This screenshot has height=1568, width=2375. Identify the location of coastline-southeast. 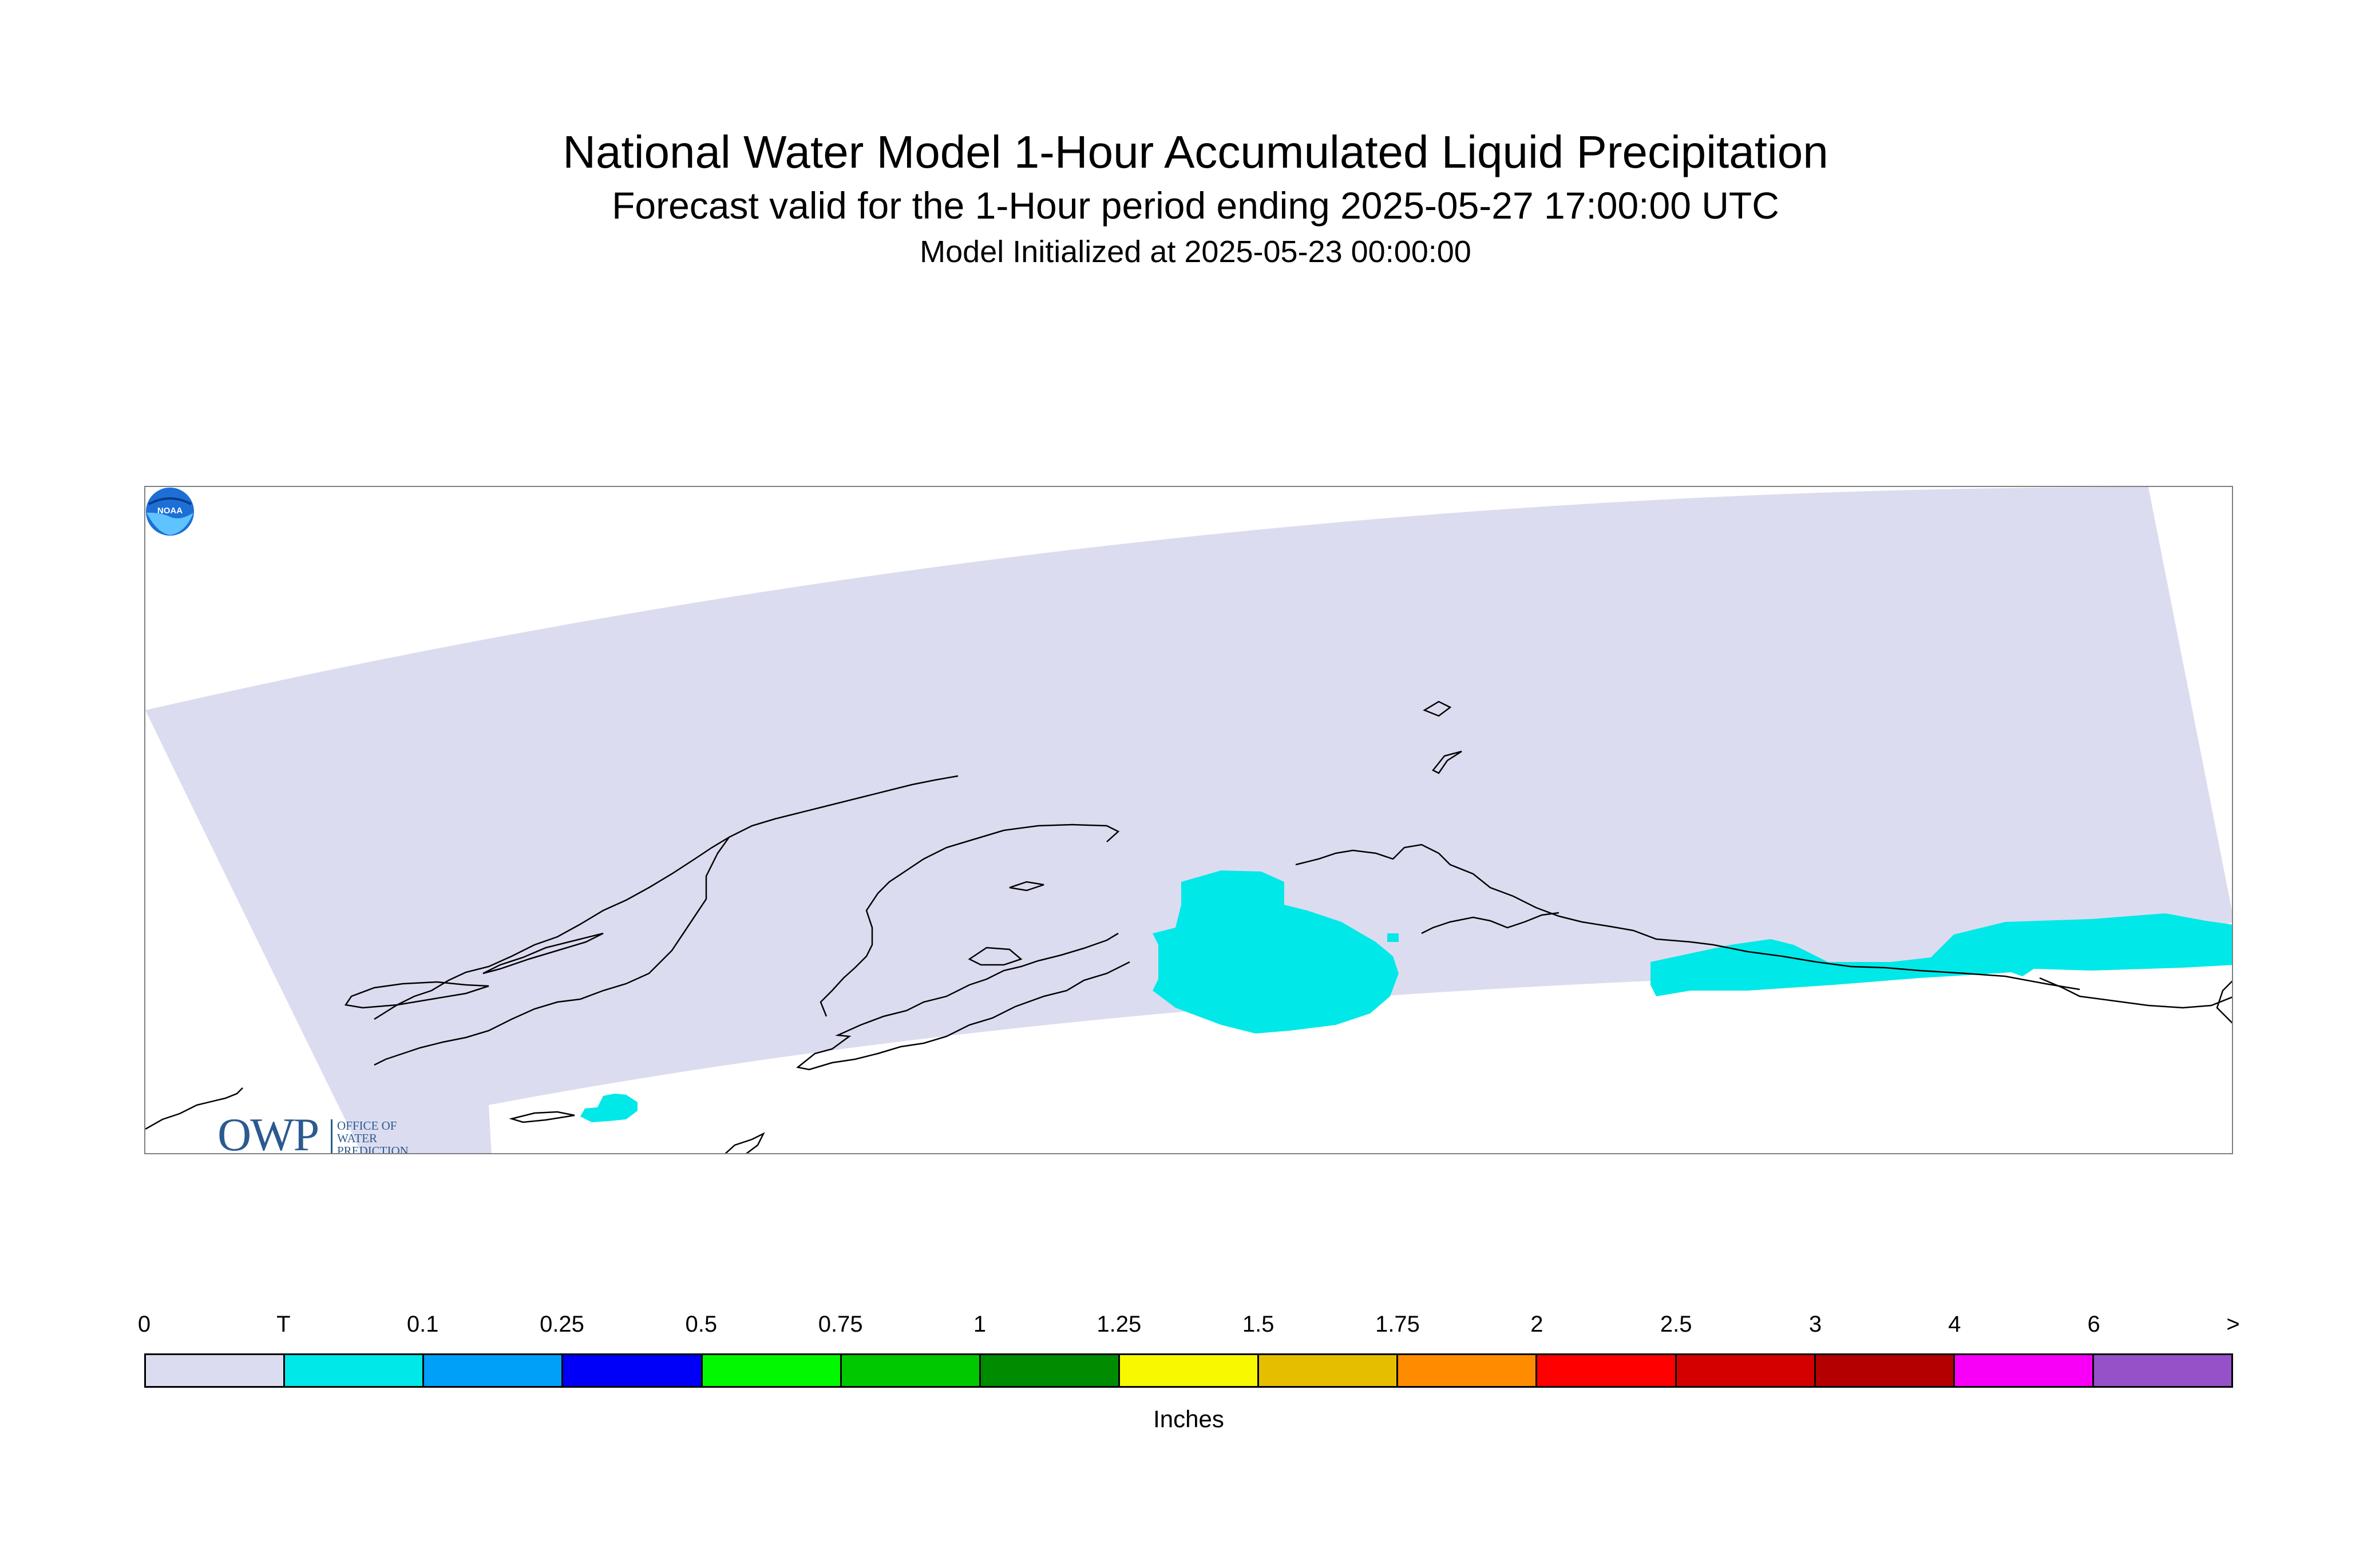
(1897, 967).